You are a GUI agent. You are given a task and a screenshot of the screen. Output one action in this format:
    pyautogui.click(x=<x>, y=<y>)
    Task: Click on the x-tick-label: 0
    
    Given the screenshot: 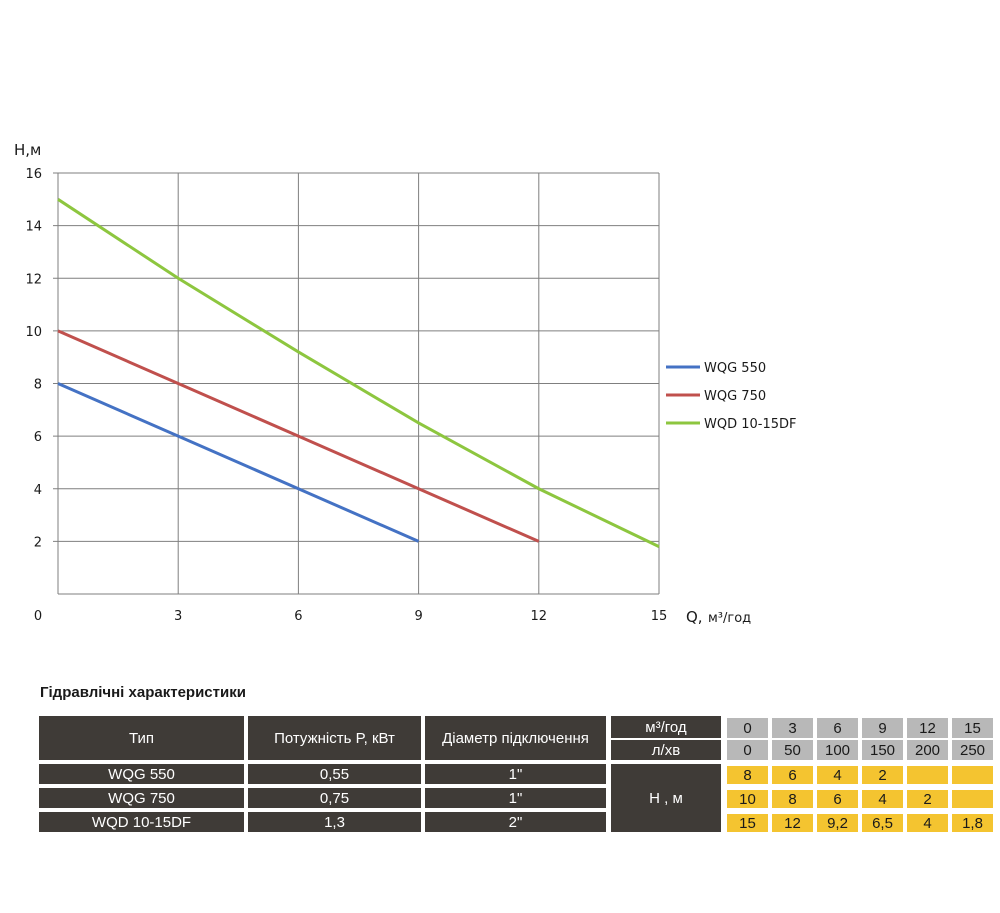 What is the action you would take?
    pyautogui.click(x=38, y=616)
    